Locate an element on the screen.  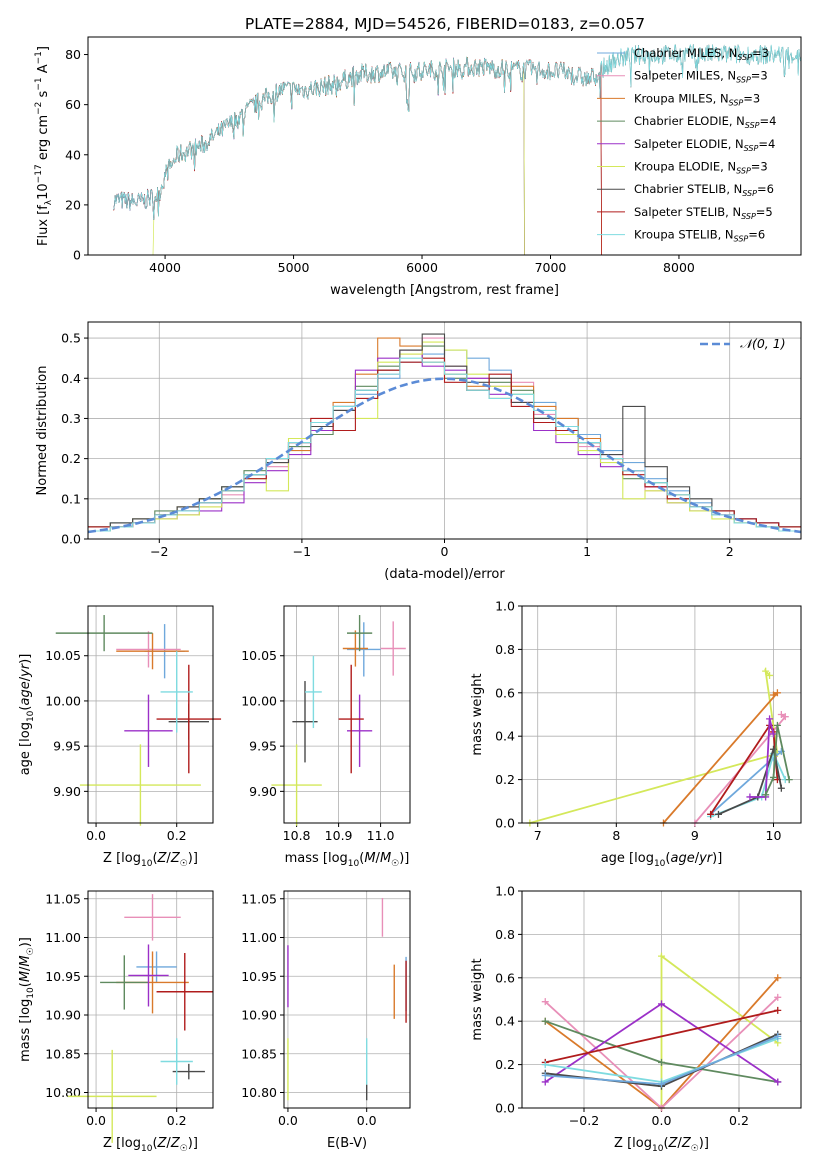
y-tick-label: 1.0 is located at coordinates (505, 606).